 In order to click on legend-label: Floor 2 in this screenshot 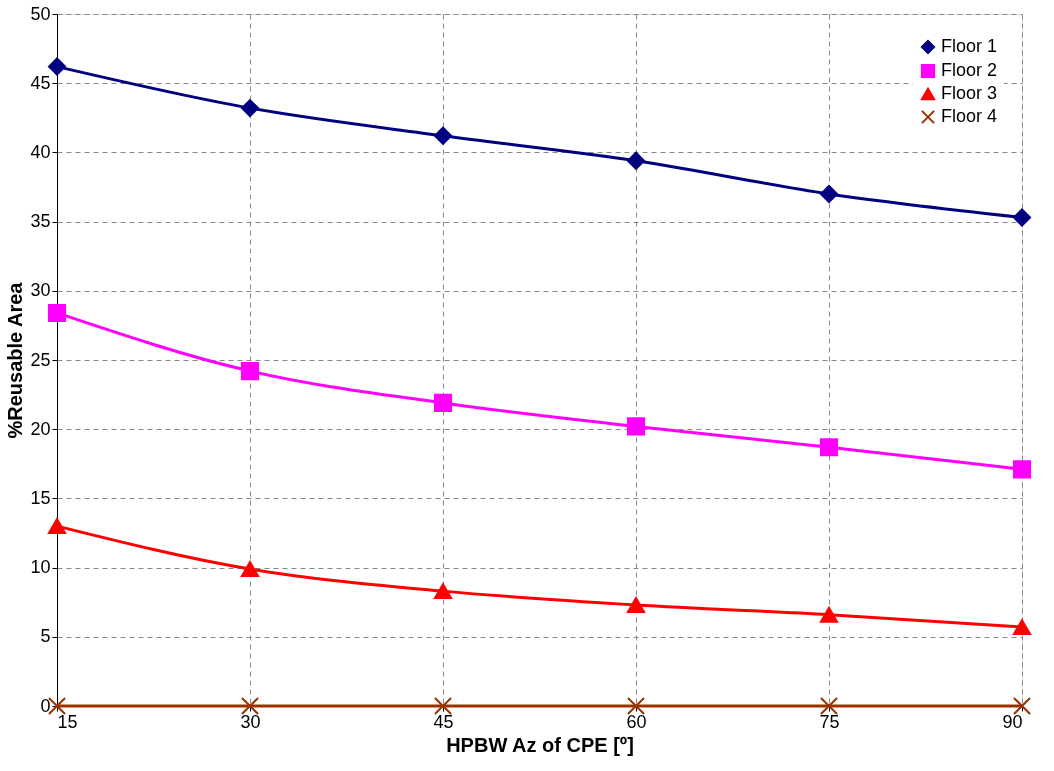, I will do `click(969, 70)`.